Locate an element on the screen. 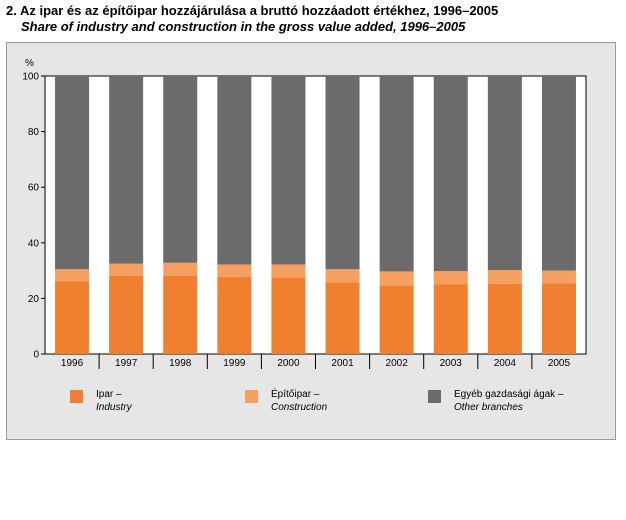 The image size is (626, 520). x-tick-label: 2003 is located at coordinates (451, 363).